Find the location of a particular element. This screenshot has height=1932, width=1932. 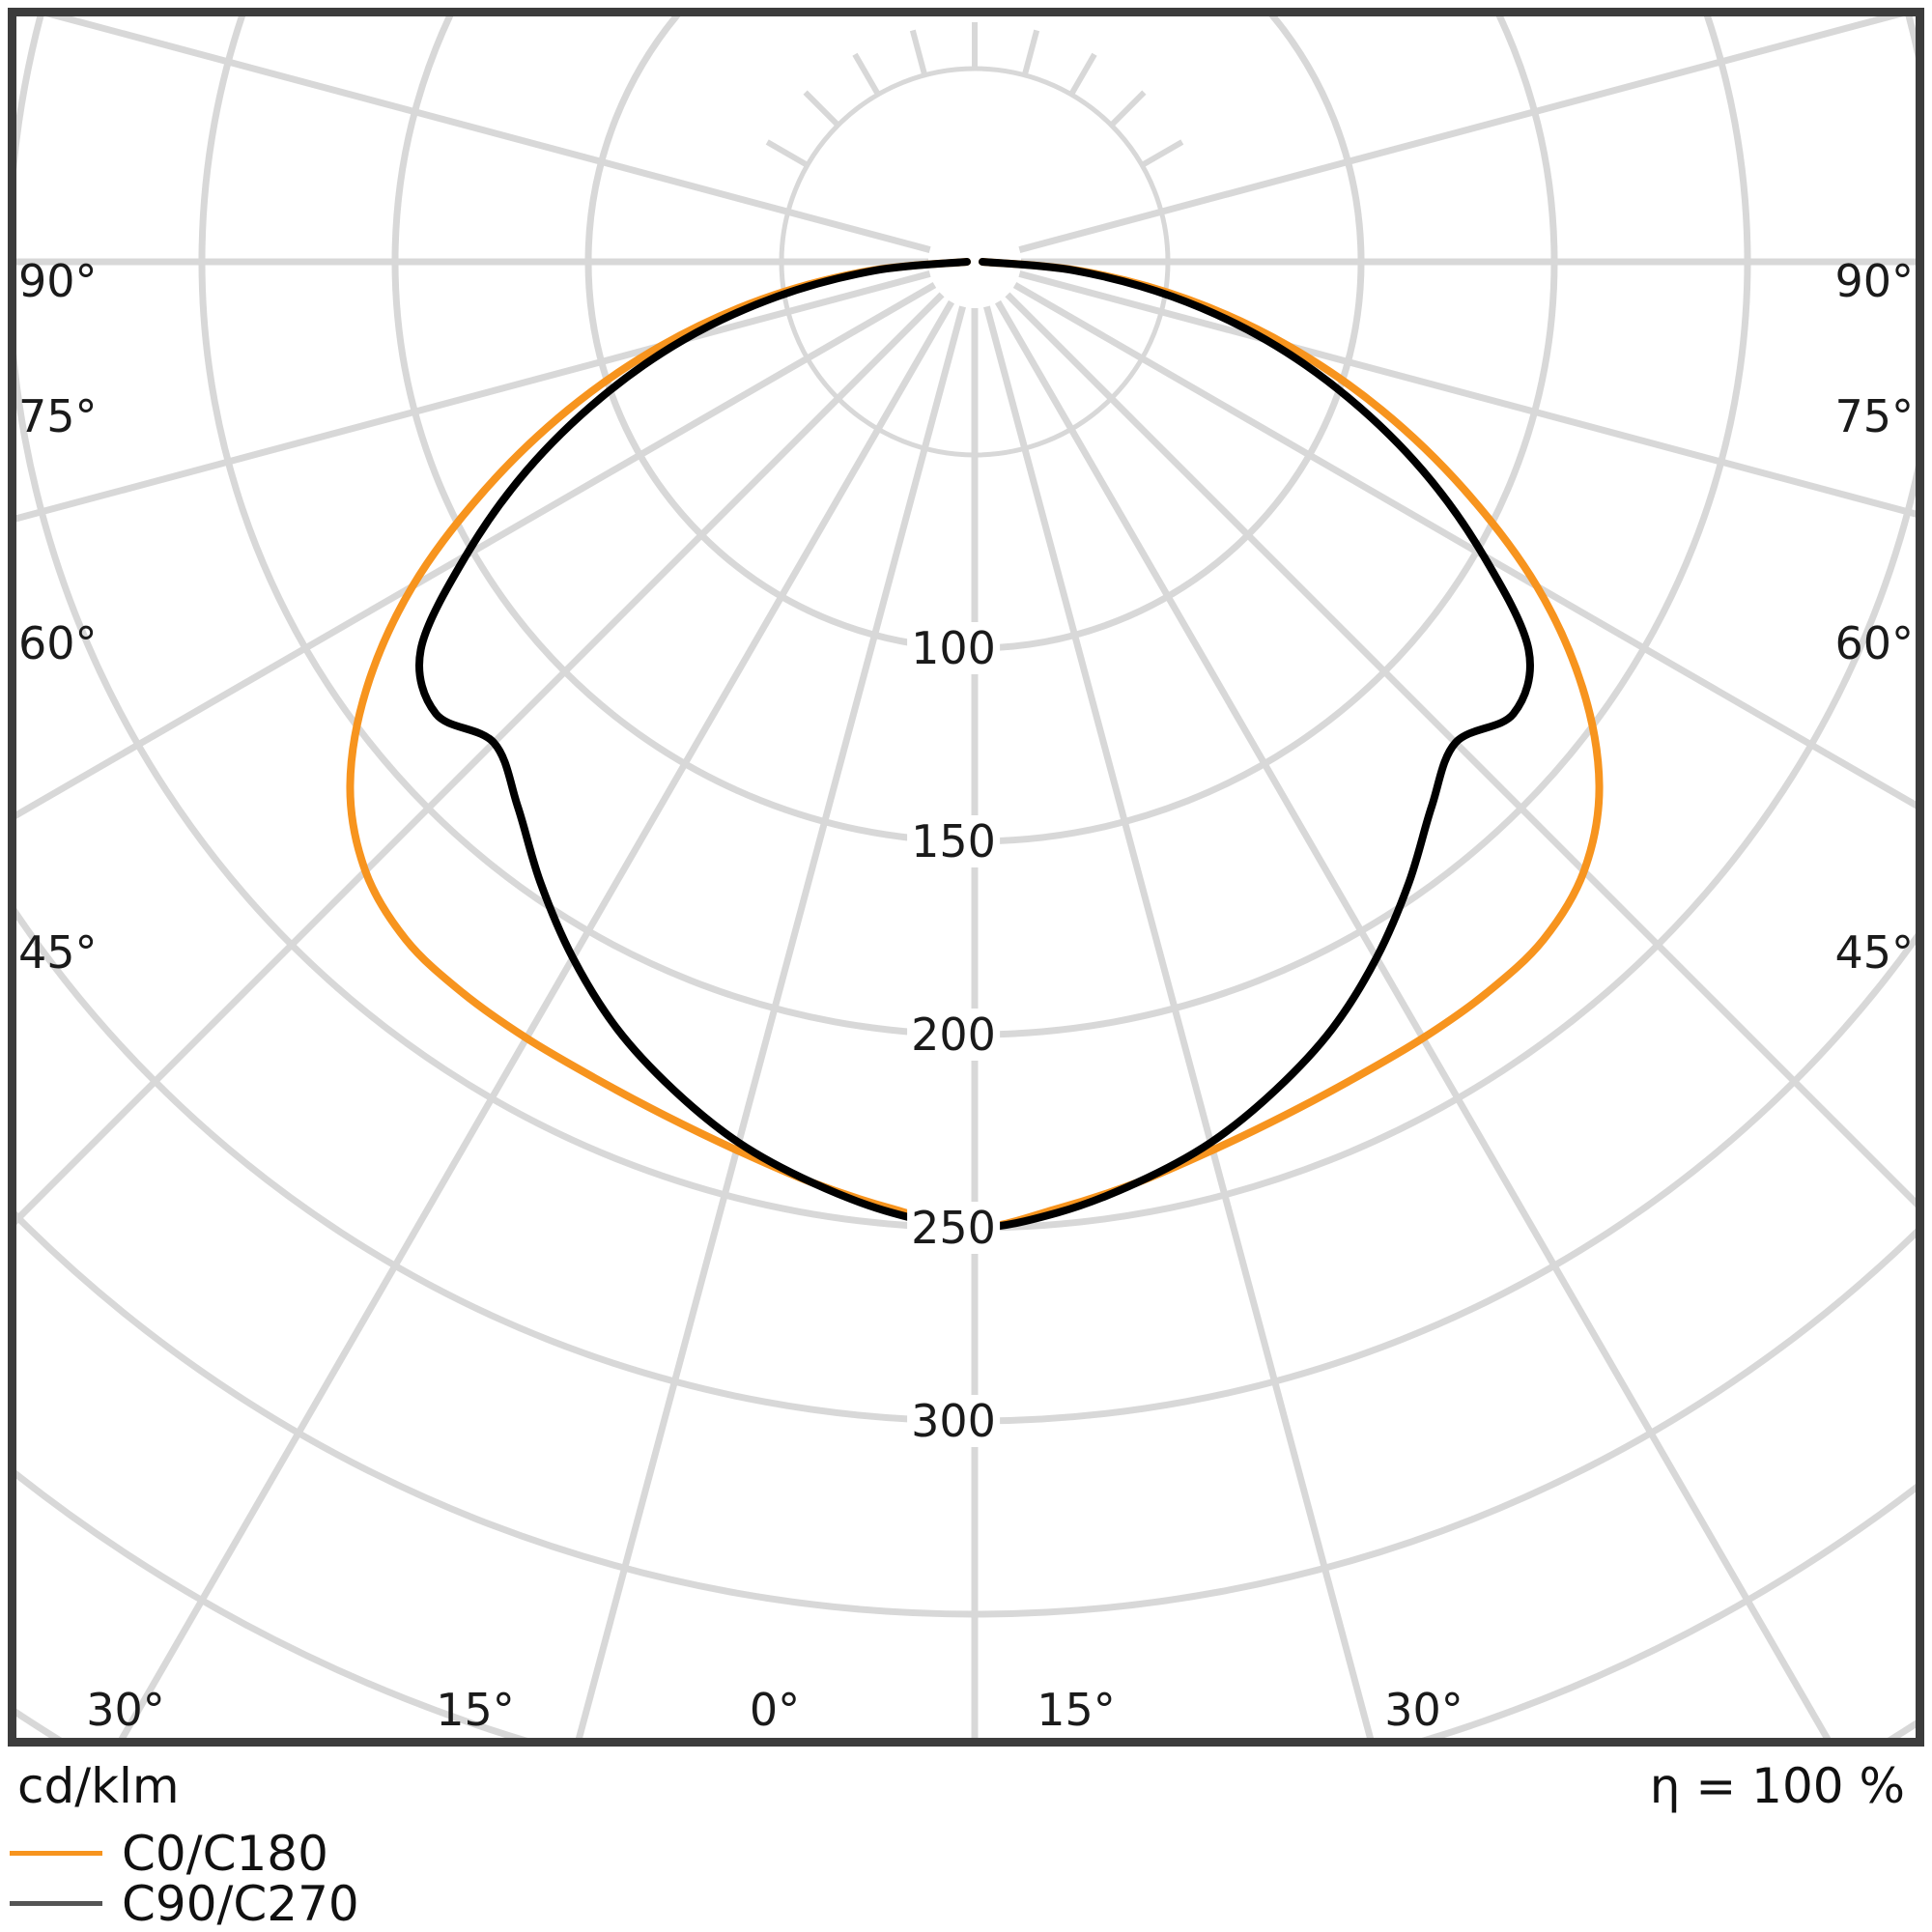

radial-label-text: 300 is located at coordinates (953, 1421).